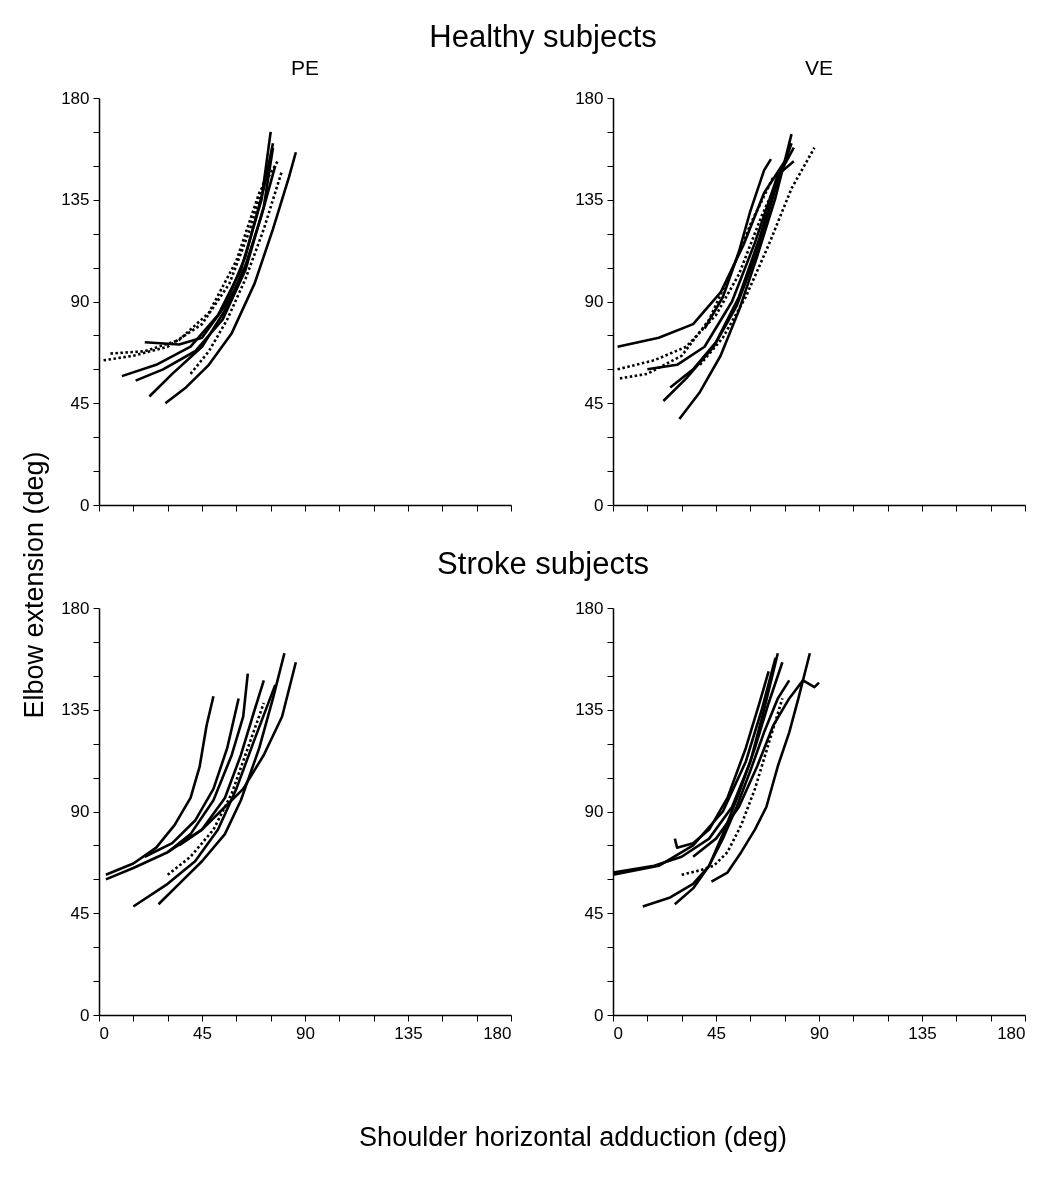  What do you see at coordinates (305, 67) in the screenshot?
I see `chart-title: PE` at bounding box center [305, 67].